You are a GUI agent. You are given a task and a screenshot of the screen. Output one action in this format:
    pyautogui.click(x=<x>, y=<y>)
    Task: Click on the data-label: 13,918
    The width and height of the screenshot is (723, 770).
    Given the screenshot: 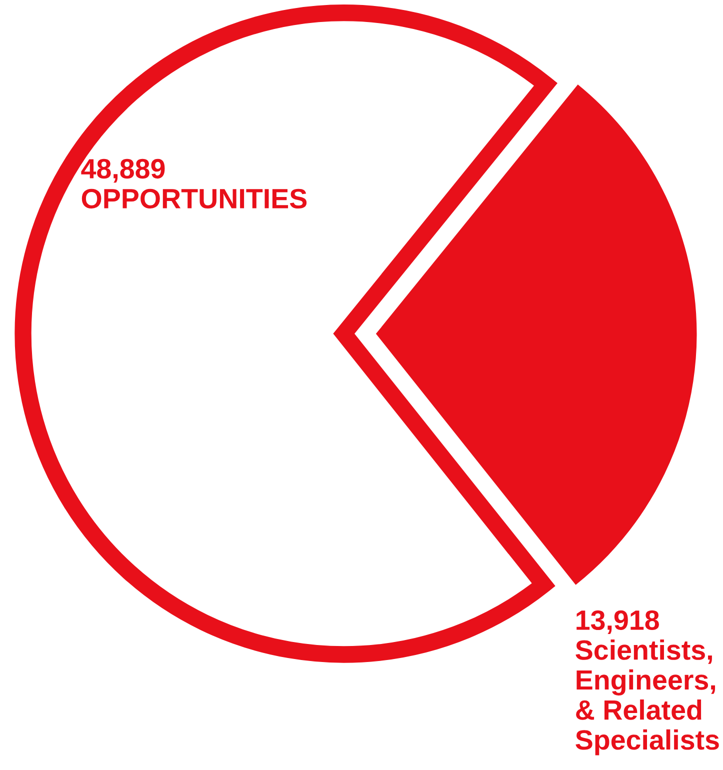 What is the action you would take?
    pyautogui.click(x=617, y=622)
    